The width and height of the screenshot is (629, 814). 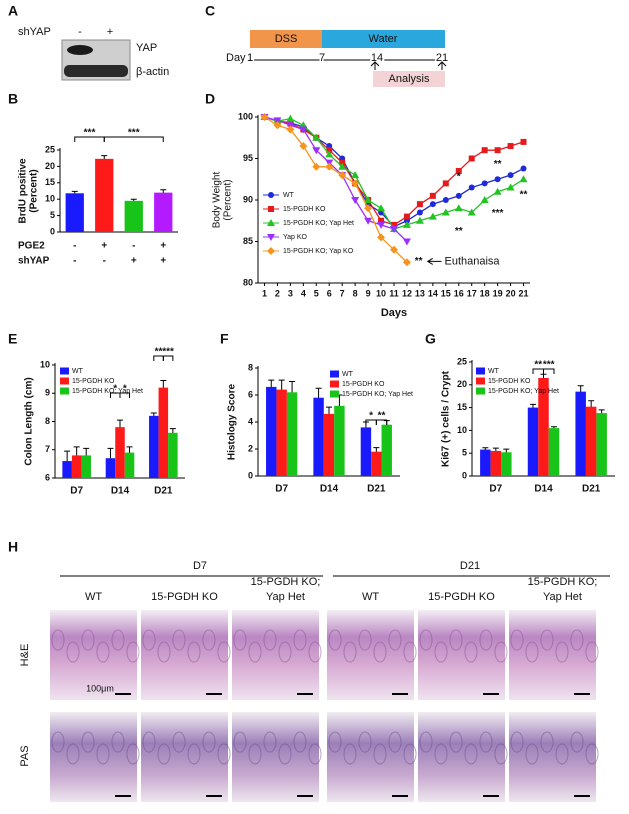 What do you see at coordinates (236, 58) in the screenshot?
I see `timeline-label: Day` at bounding box center [236, 58].